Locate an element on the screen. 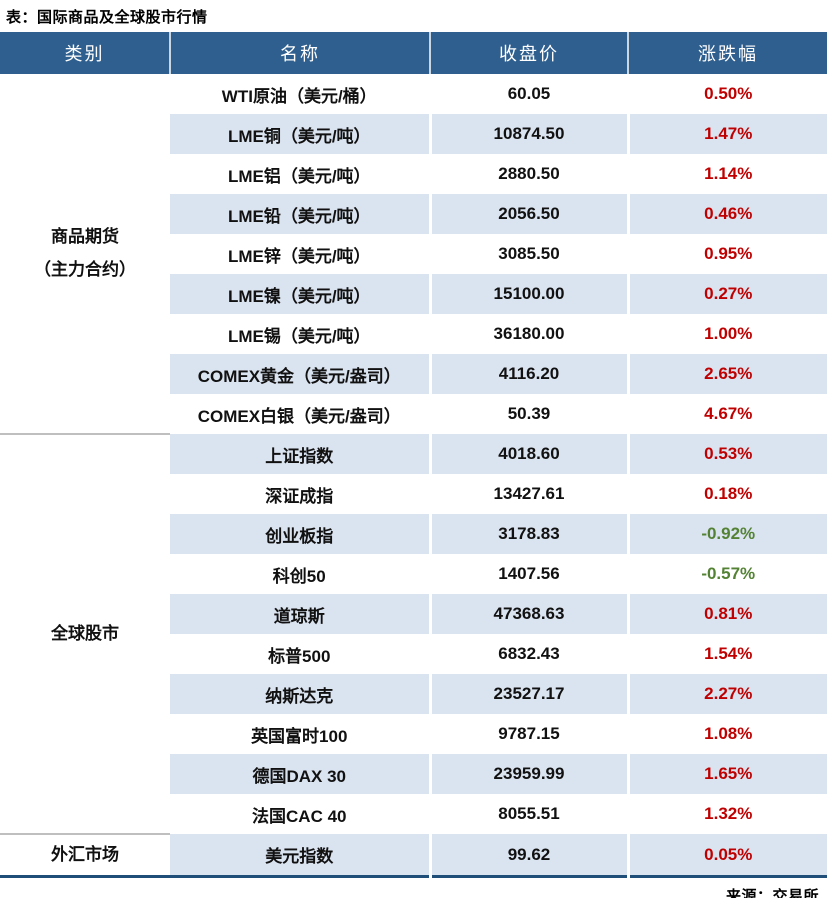 The width and height of the screenshot is (827, 898). name-cell: 上证指数 is located at coordinates (300, 454).